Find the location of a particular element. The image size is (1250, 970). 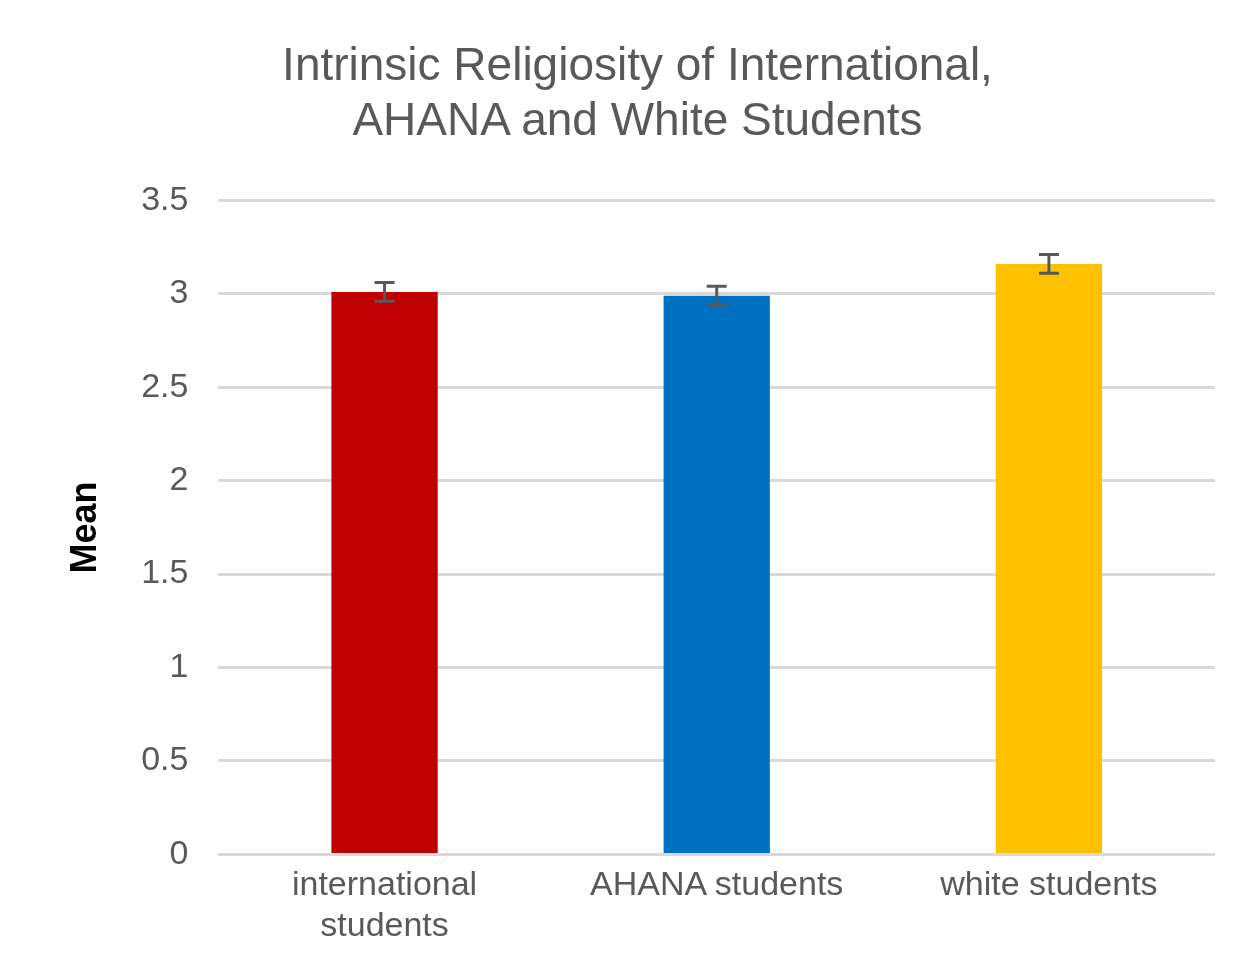

y-tick-label: 1 is located at coordinates (179, 664).